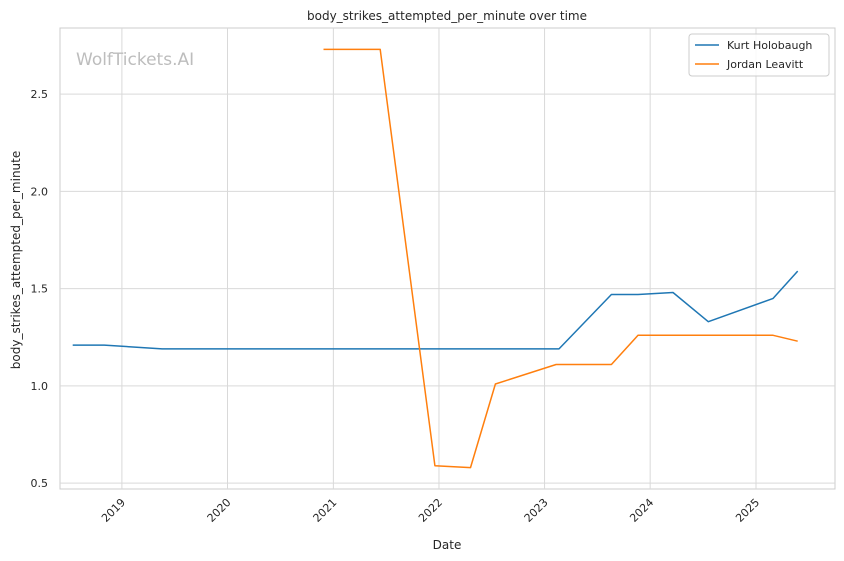  I want to click on legend: Kurt Holobaugh Jordan Leavitt, so click(759, 55).